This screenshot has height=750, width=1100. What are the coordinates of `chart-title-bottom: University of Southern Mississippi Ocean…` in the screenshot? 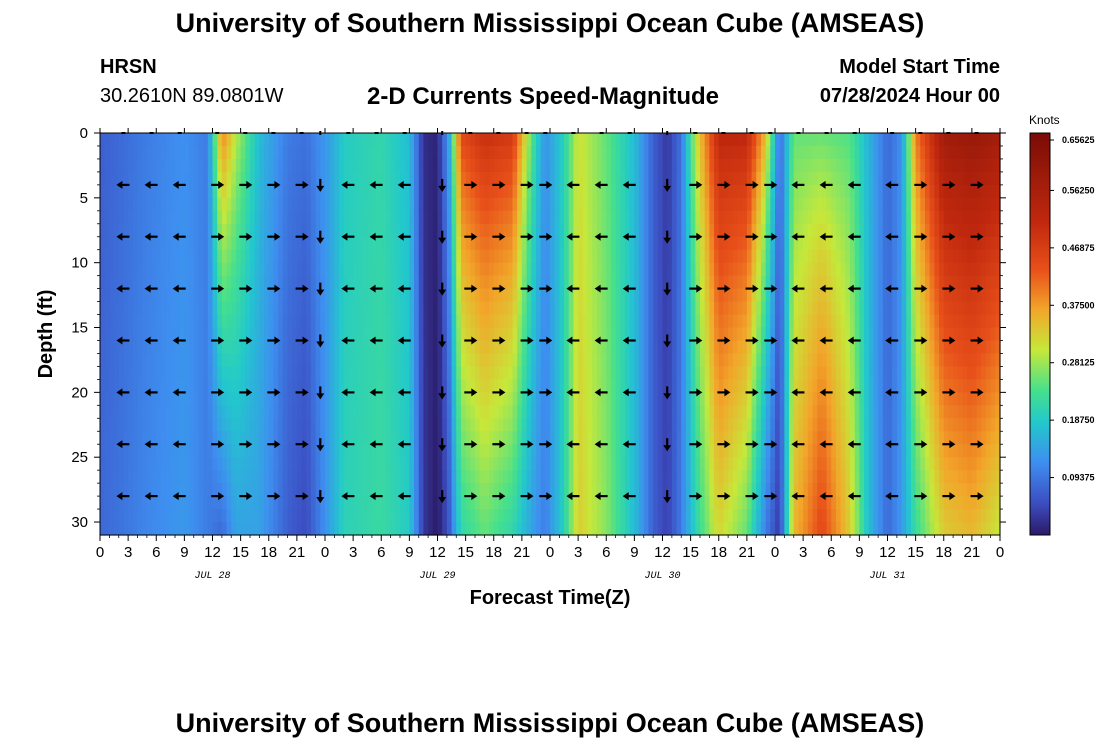 It's located at (550, 723).